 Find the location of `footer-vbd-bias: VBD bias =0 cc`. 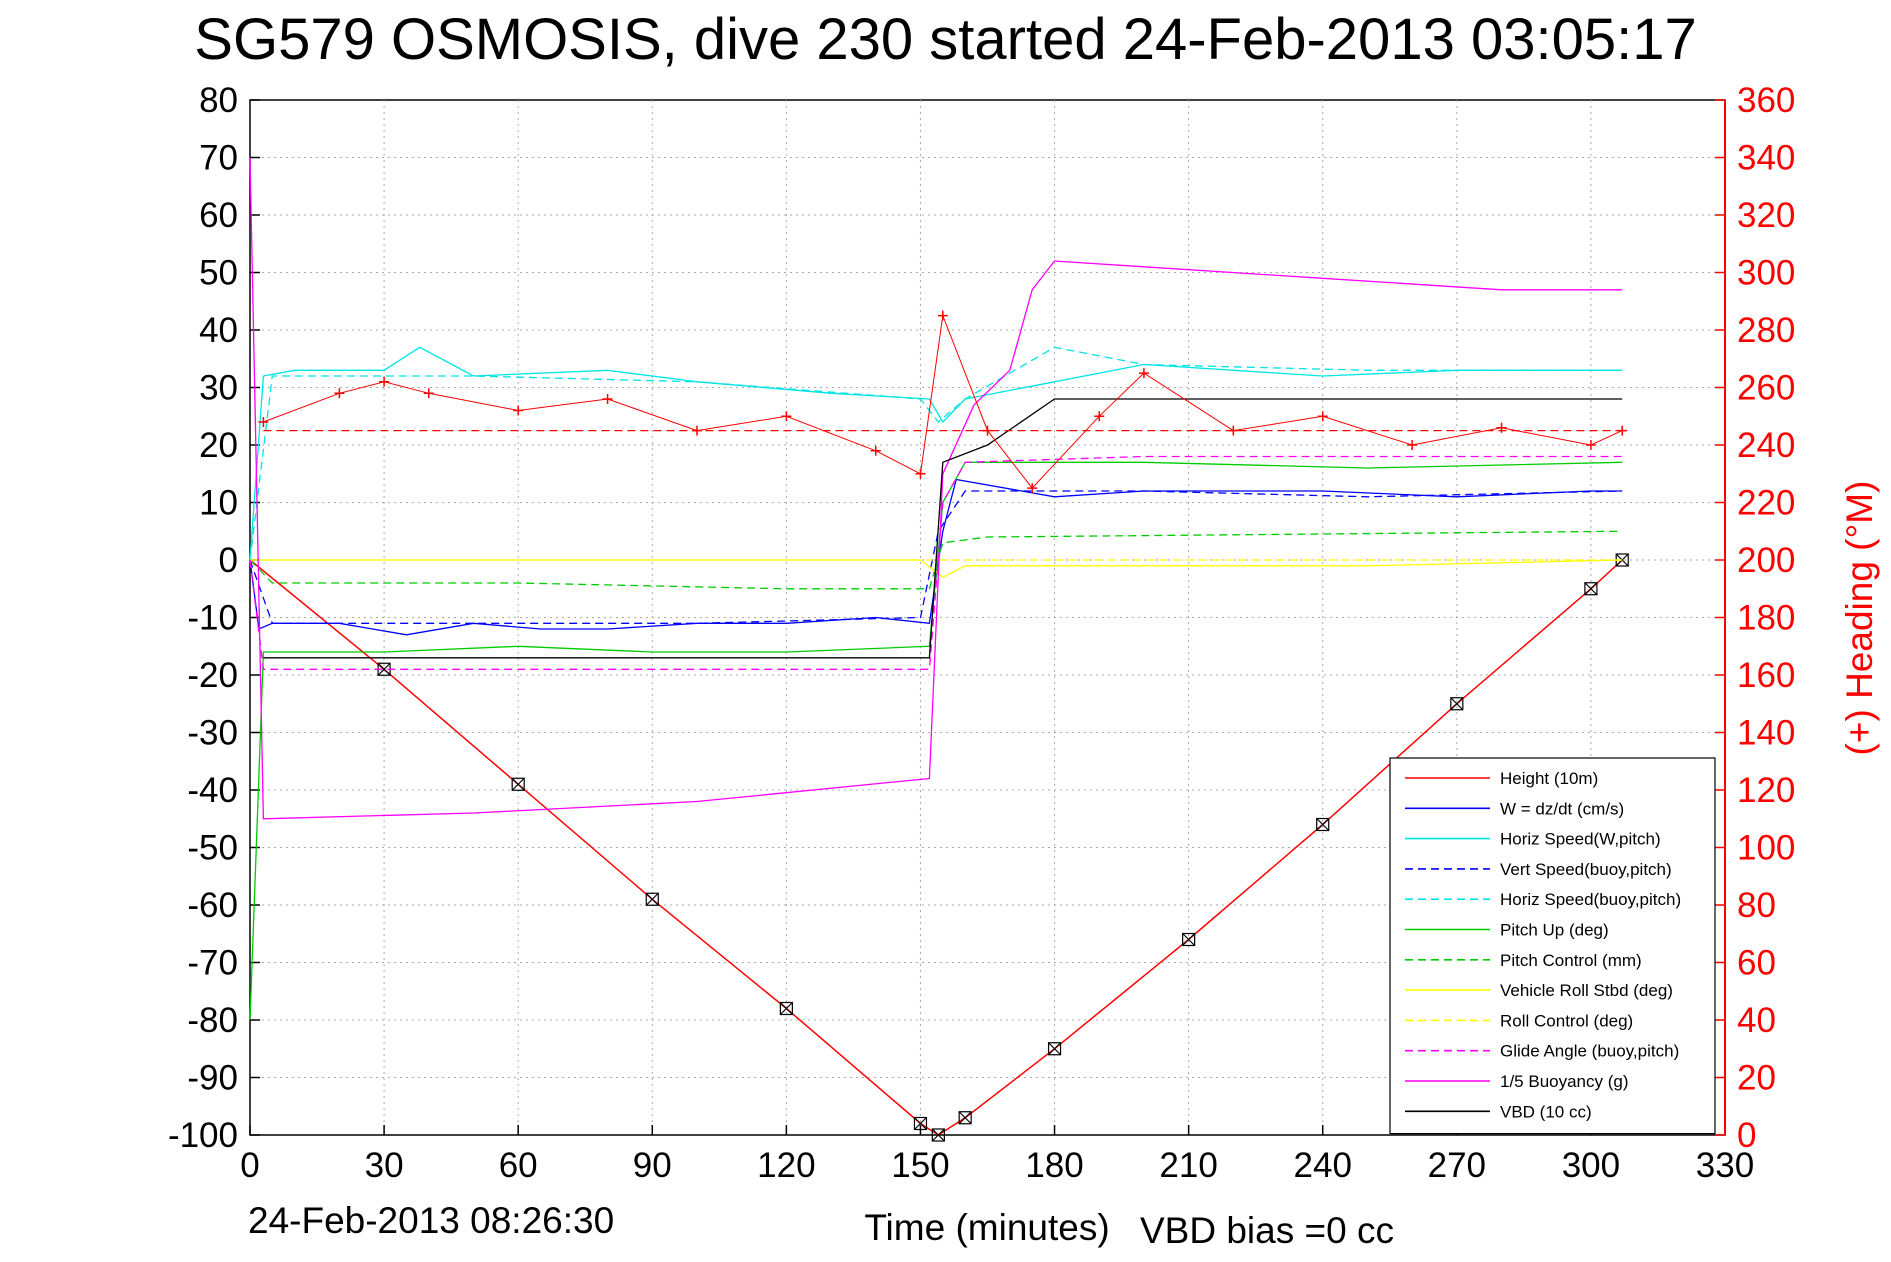

footer-vbd-bias: VBD bias =0 cc is located at coordinates (1267, 1230).